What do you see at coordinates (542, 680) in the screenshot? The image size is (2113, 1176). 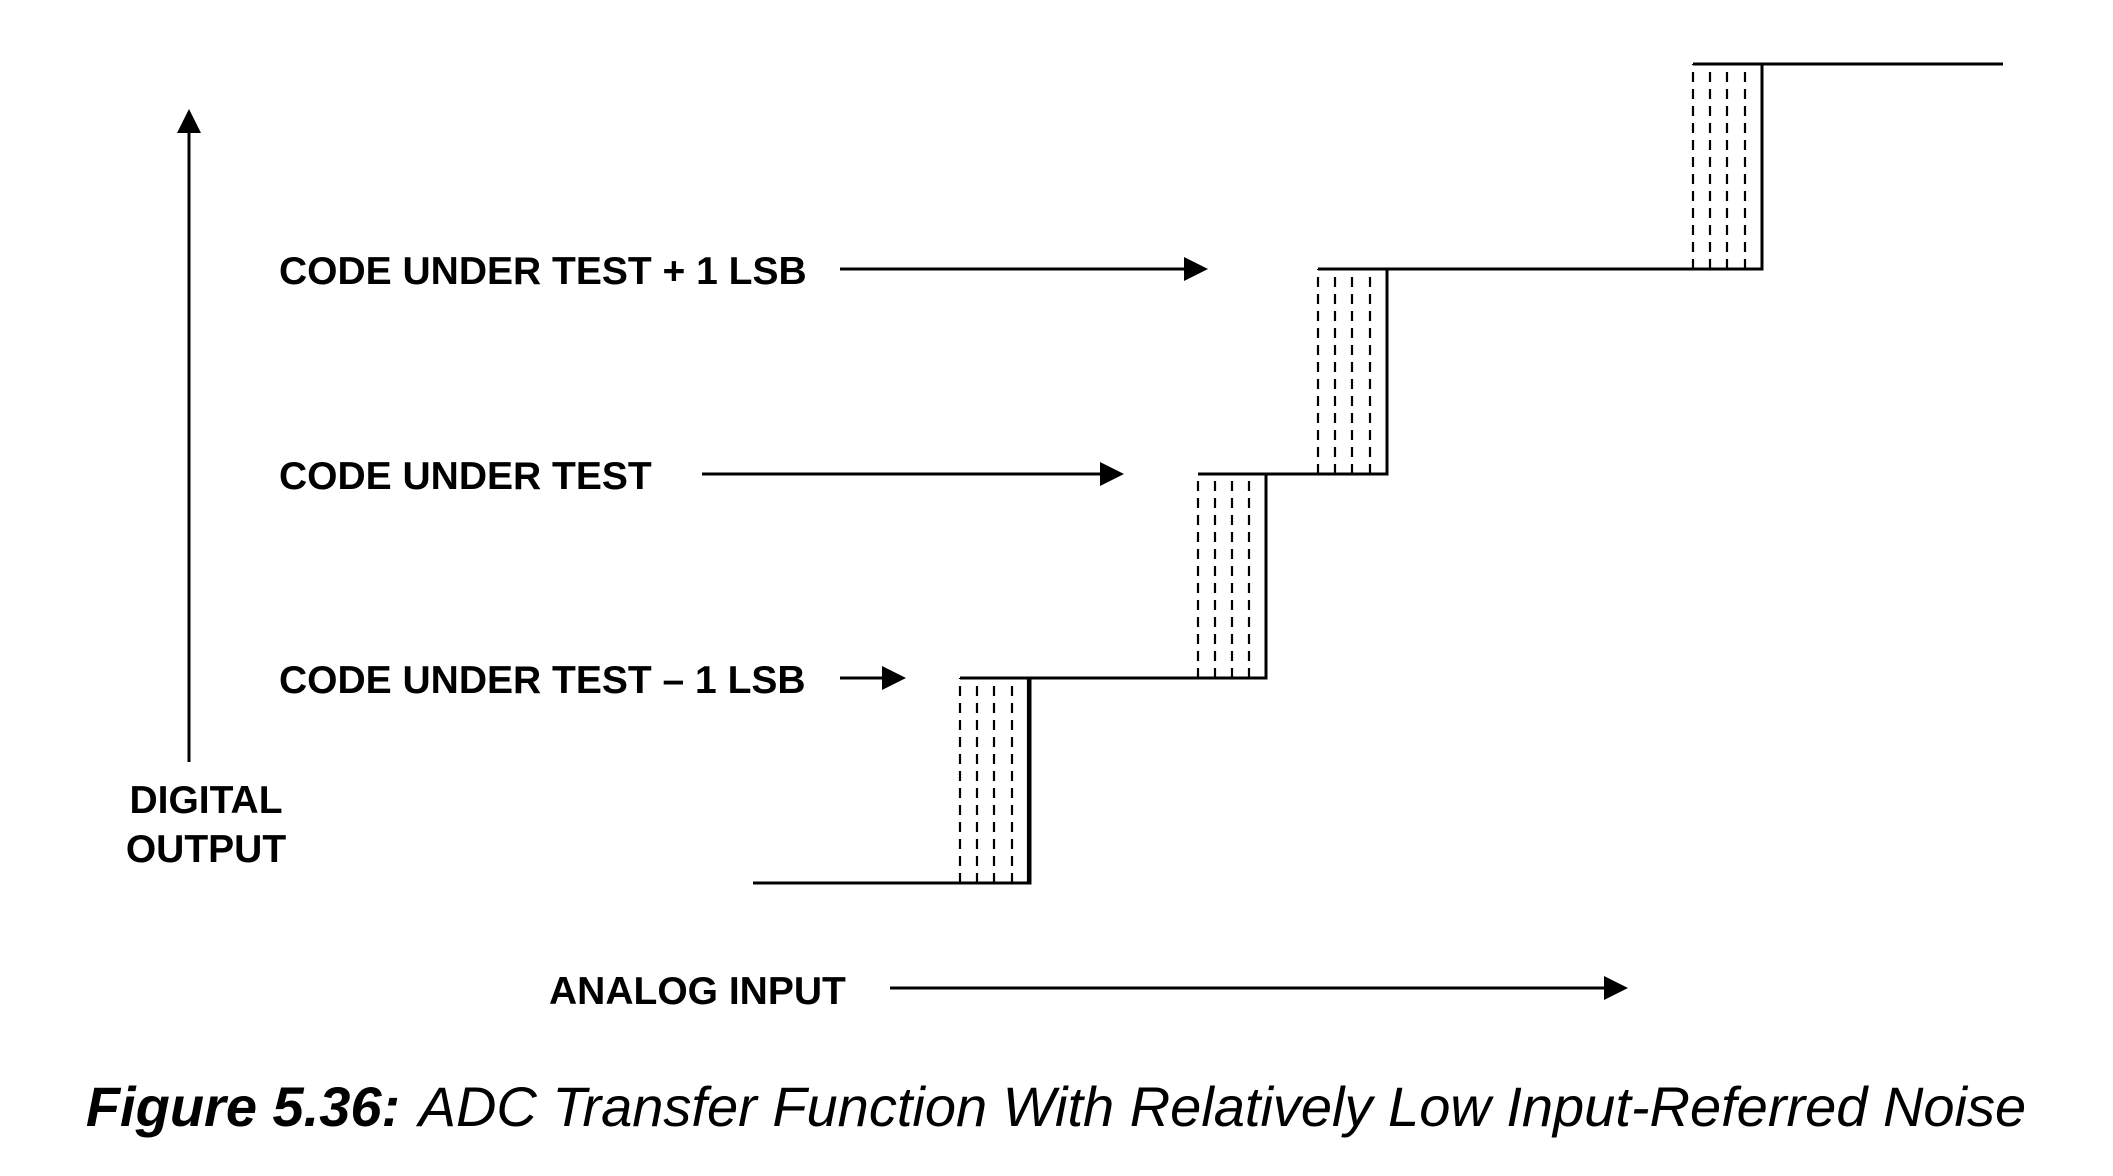 I see `code-minus-1-lsb-label: CODE UNDER TEST – 1 LSB` at bounding box center [542, 680].